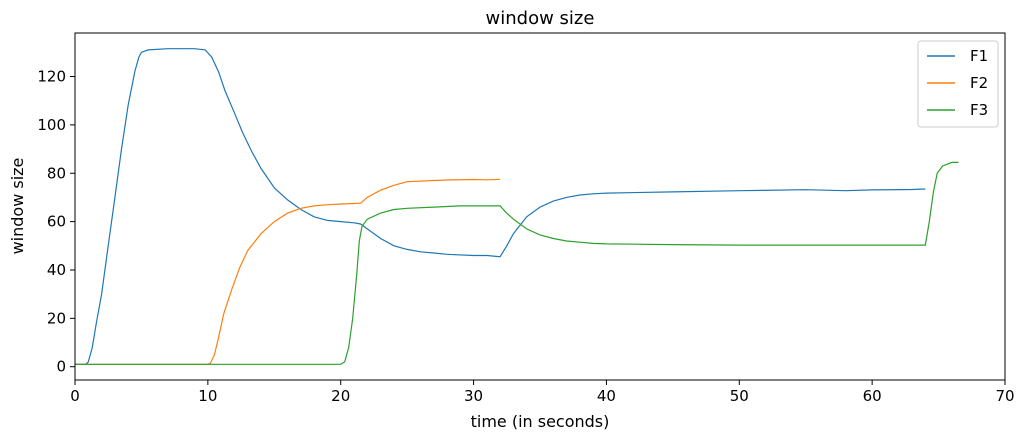 This screenshot has height=441, width=1025. What do you see at coordinates (1004, 396) in the screenshot?
I see `x-tick-label: 70` at bounding box center [1004, 396].